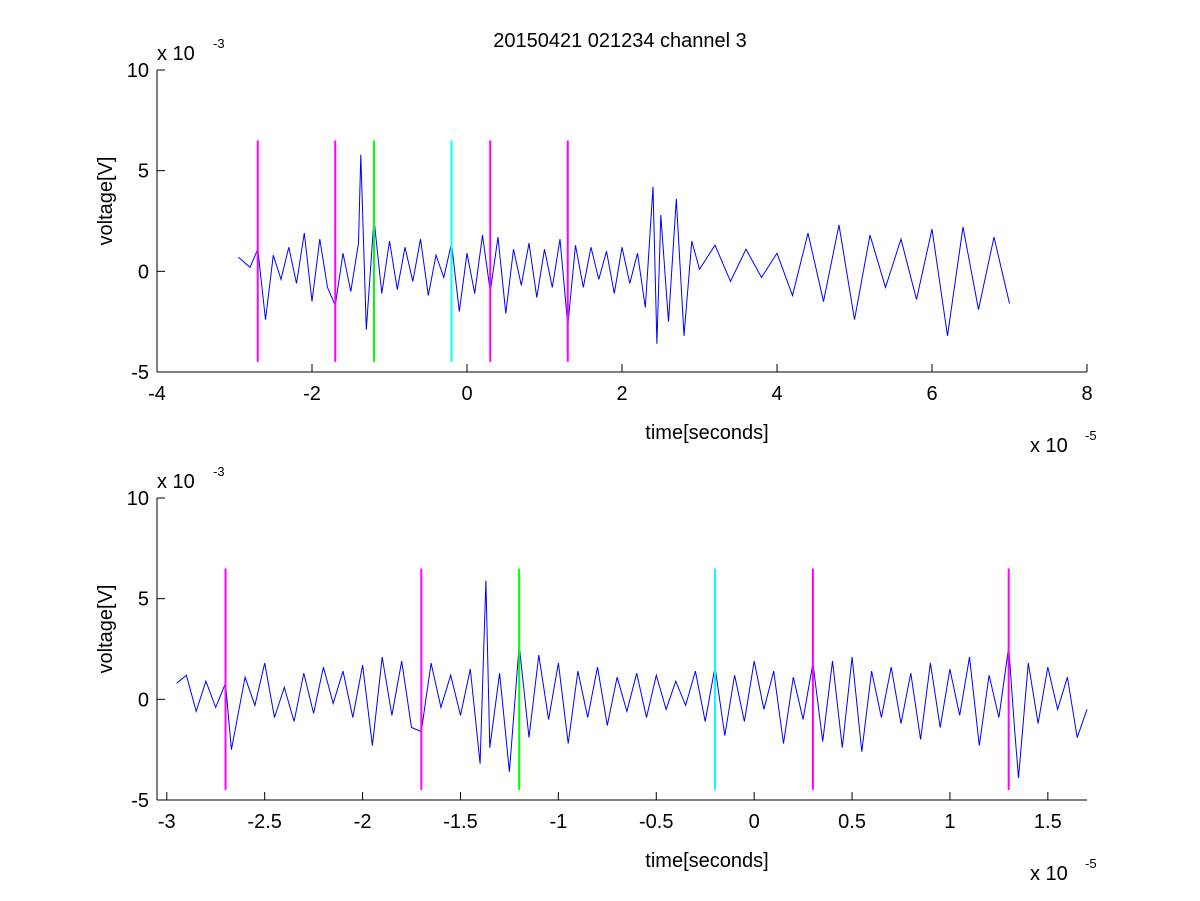  Describe the element at coordinates (1048, 822) in the screenshot. I see `x-tick-label: 1.5` at that location.